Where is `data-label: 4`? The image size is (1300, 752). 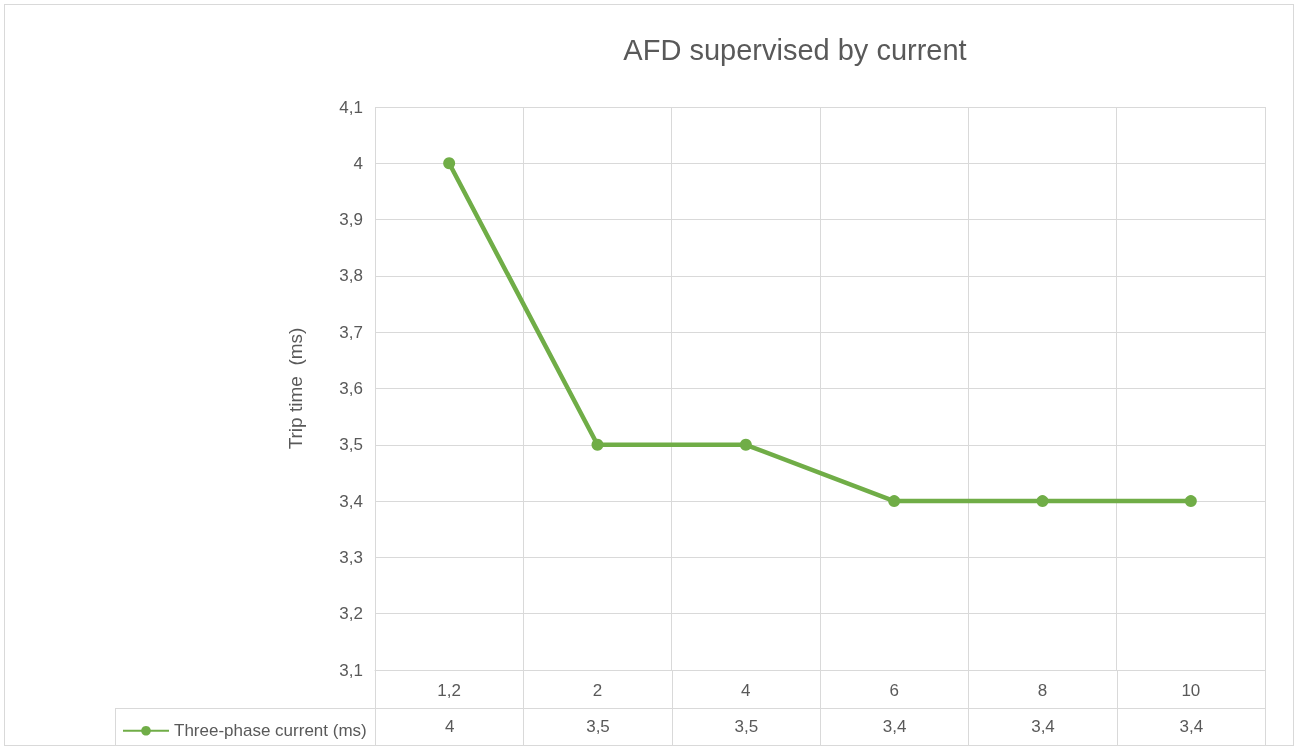 data-label: 4 is located at coordinates (450, 726).